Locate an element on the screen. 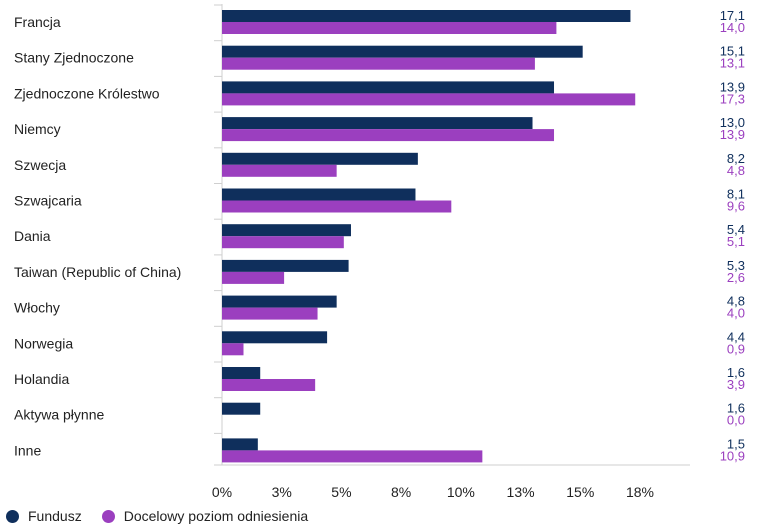  data-label-benchmark: 9,6 is located at coordinates (736, 206).